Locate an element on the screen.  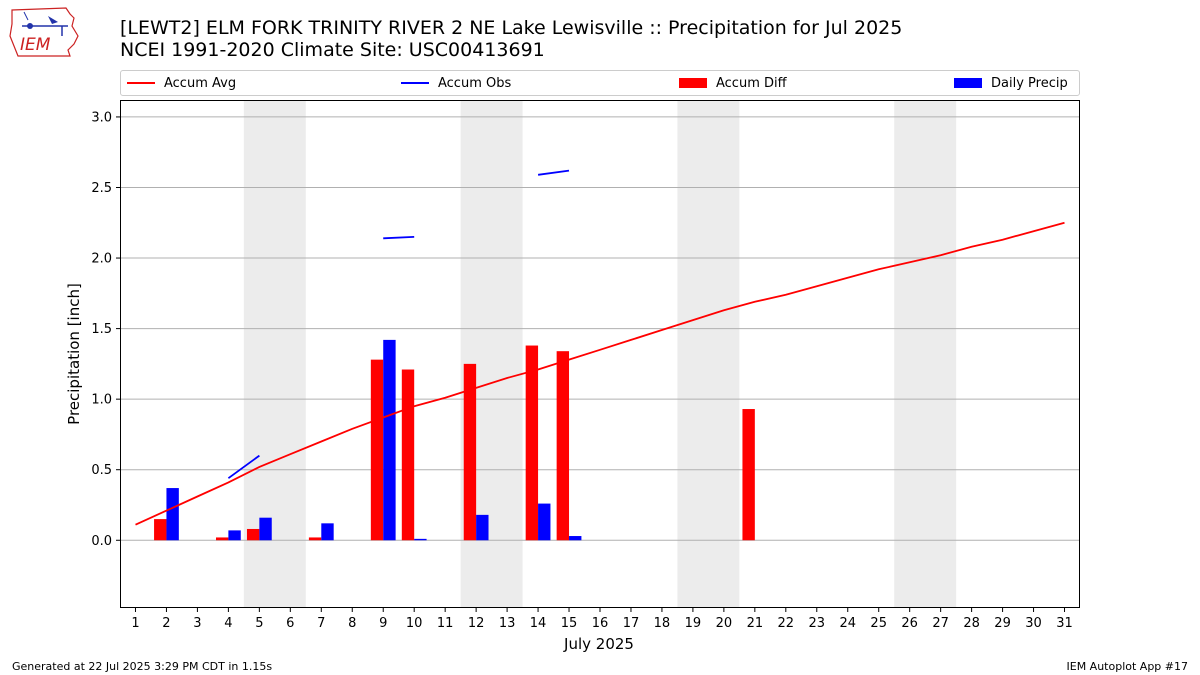
x-tick-label: 14 is located at coordinates (538, 623).